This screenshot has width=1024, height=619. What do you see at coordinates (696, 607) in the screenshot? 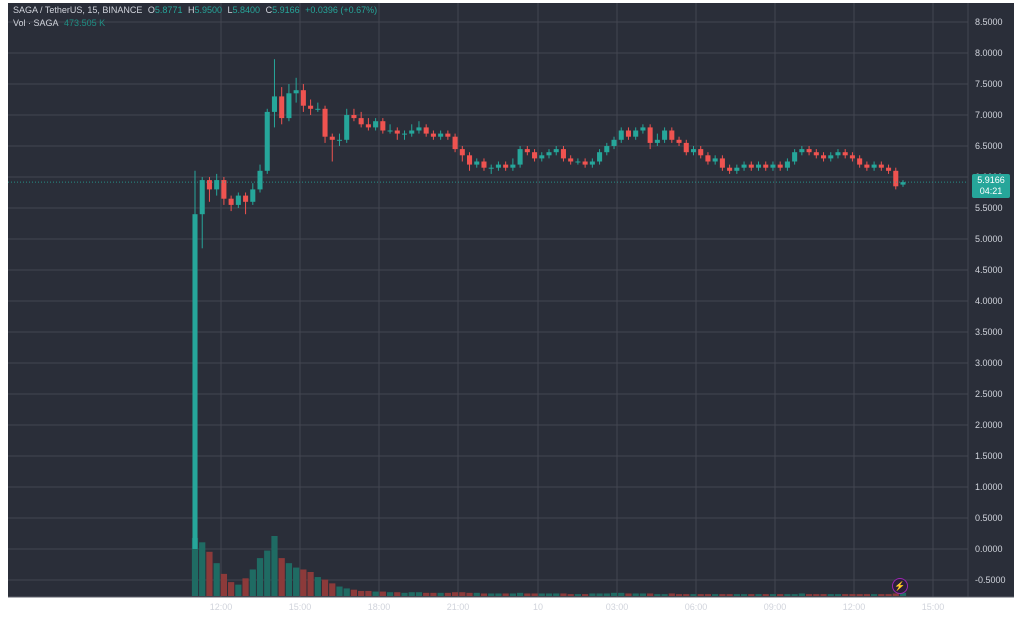
I see `x-tick-label: 06:00` at bounding box center [696, 607].